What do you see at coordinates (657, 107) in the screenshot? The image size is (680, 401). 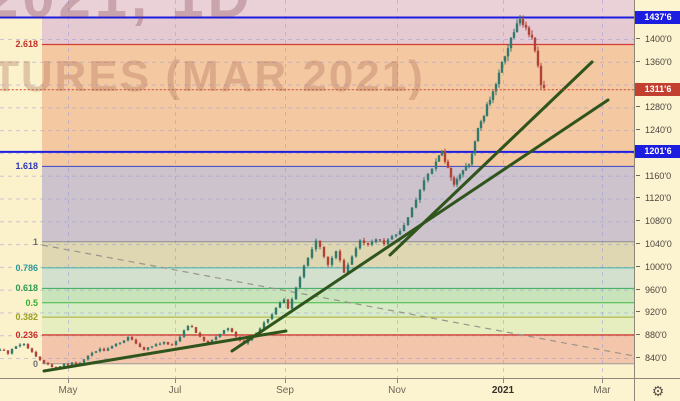 I see `price-tick: 1280'0` at bounding box center [657, 107].